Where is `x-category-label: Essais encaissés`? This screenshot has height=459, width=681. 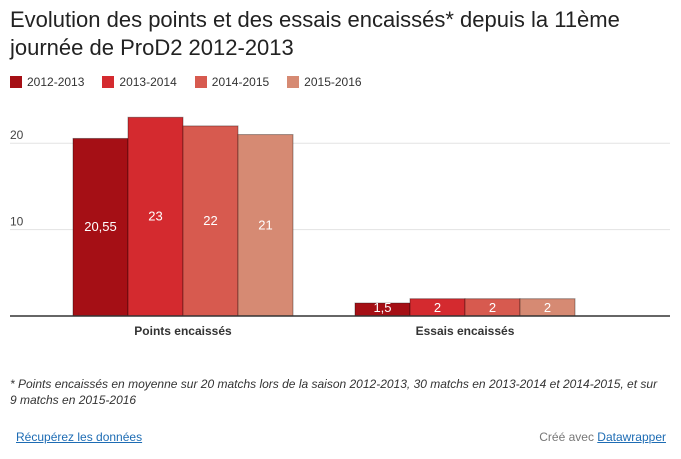 x-category-label: Essais encaissés is located at coordinates (465, 331).